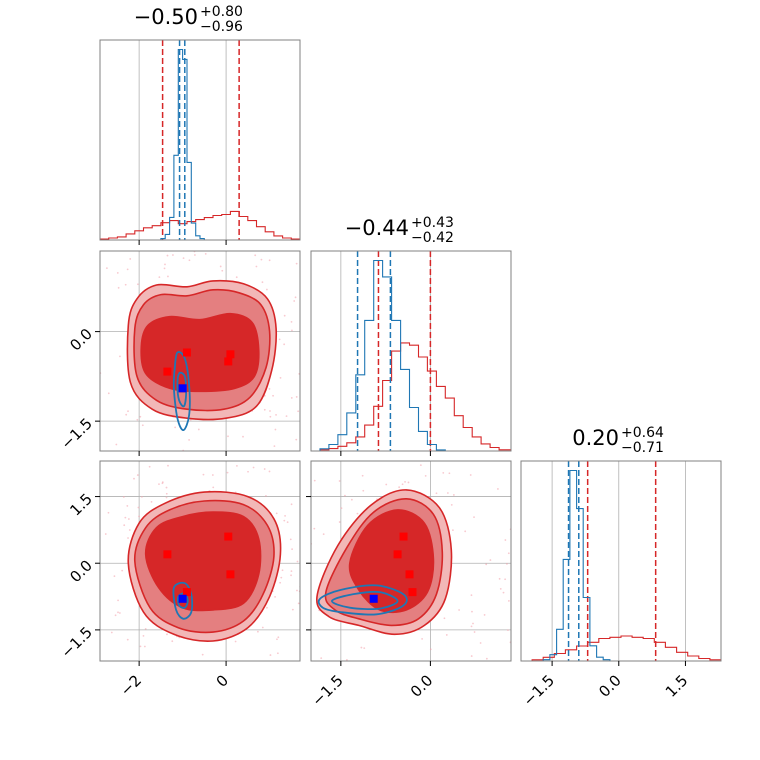 The image size is (760, 760). I want to click on panel-content, so click(403, 563).